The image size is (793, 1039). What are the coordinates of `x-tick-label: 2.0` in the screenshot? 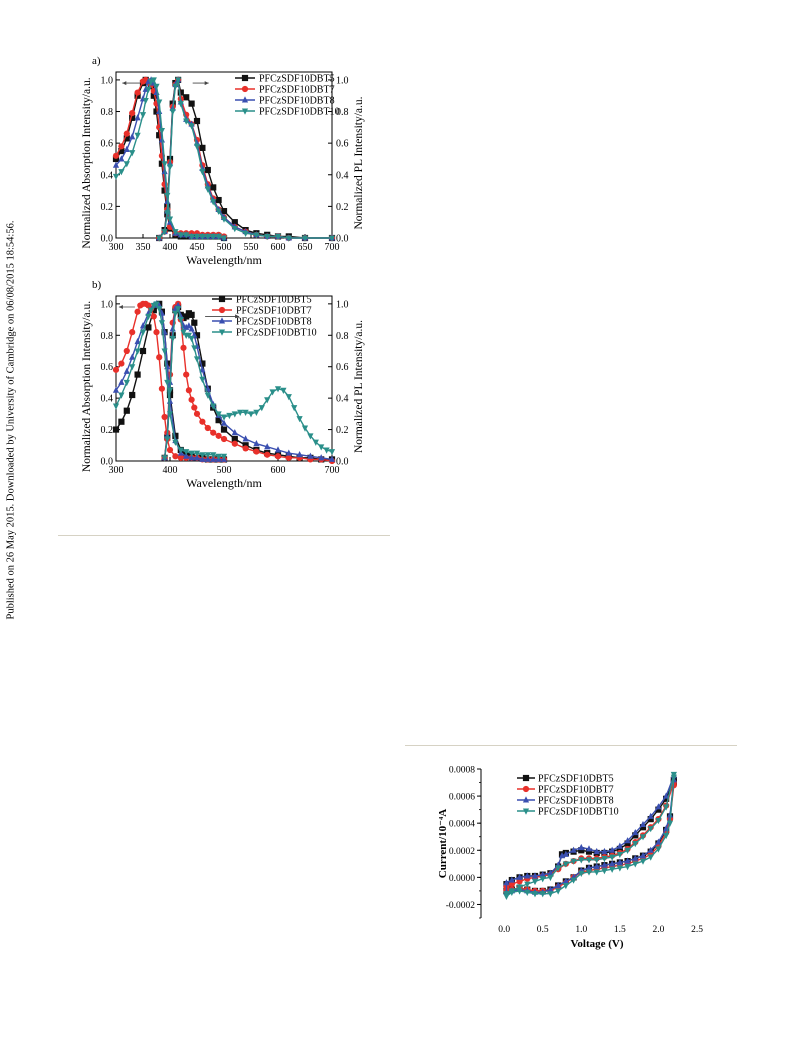 It's located at (658, 930).